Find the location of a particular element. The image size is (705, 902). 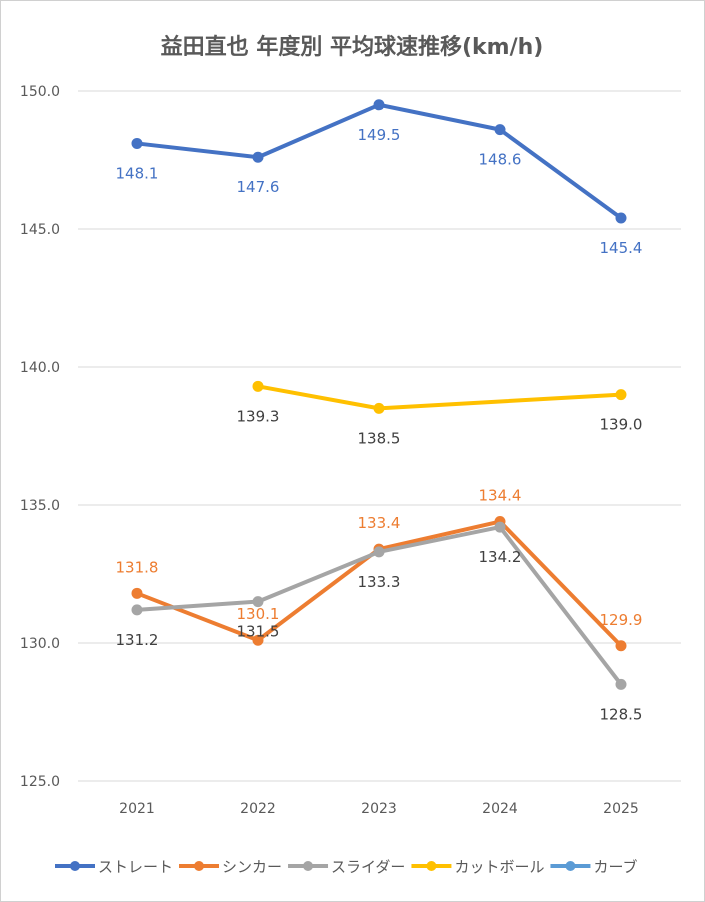

data-label: 138.5 is located at coordinates (379, 438).